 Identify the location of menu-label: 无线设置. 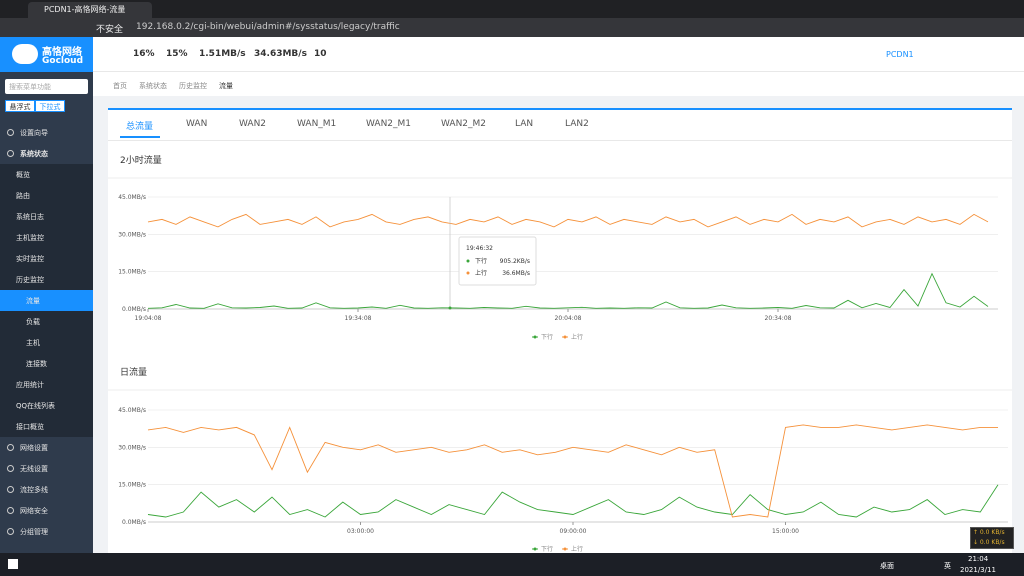
(34, 469).